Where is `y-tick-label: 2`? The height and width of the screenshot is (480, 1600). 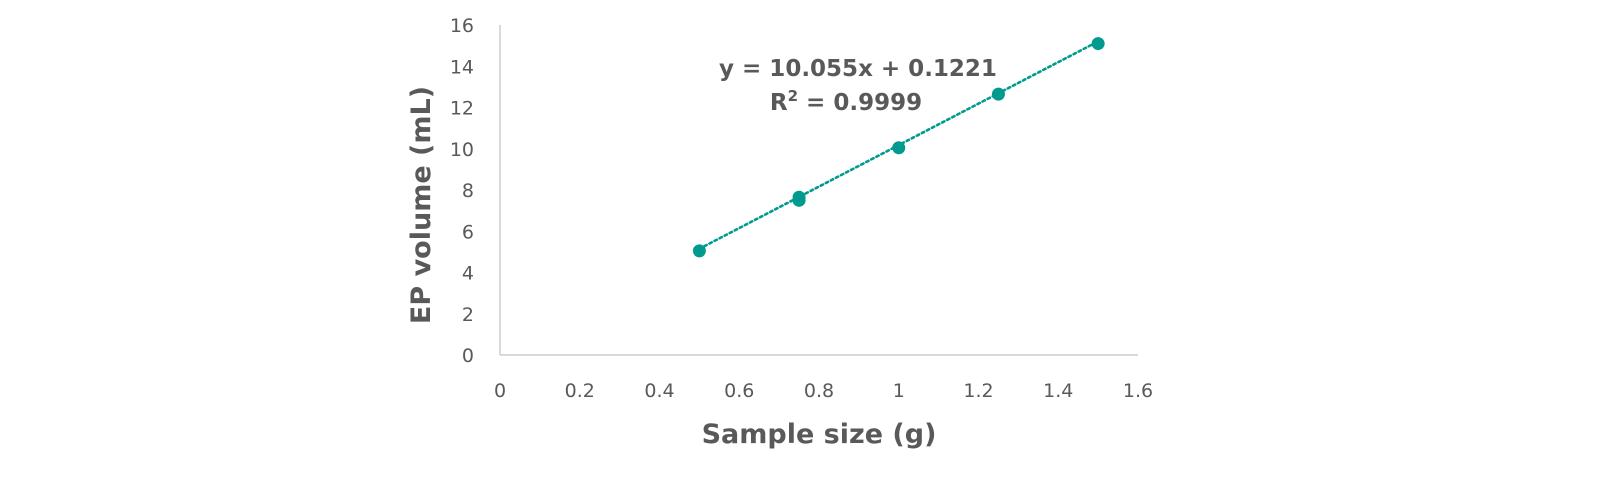
y-tick-label: 2 is located at coordinates (468, 315).